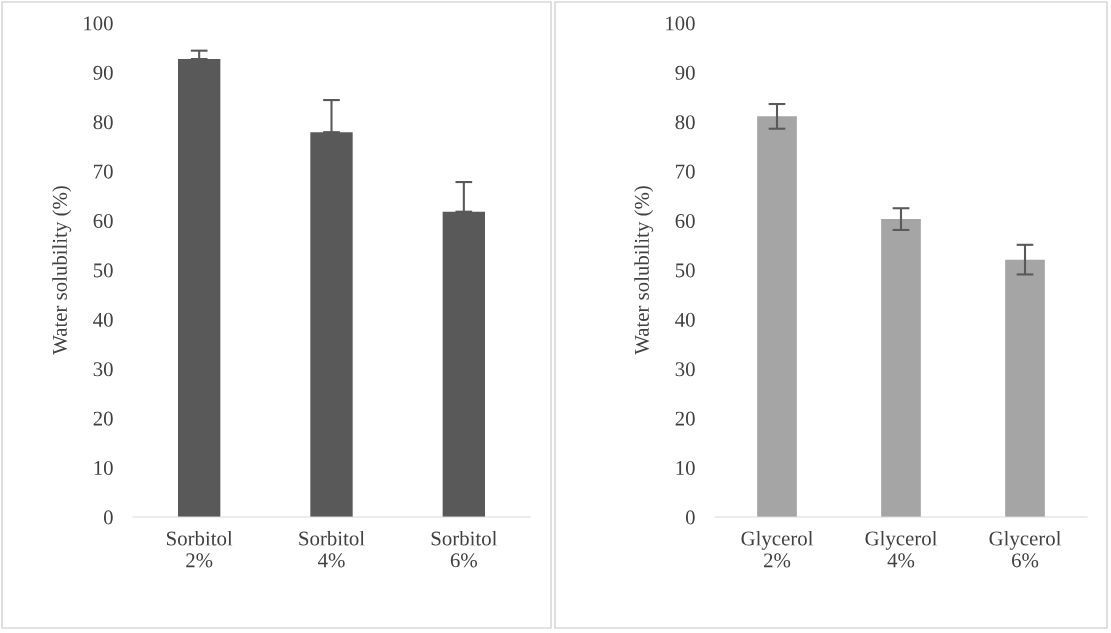 The height and width of the screenshot is (633, 1111). What do you see at coordinates (1025, 549) in the screenshot?
I see `x-tick-label: Glycerol 6%` at bounding box center [1025, 549].